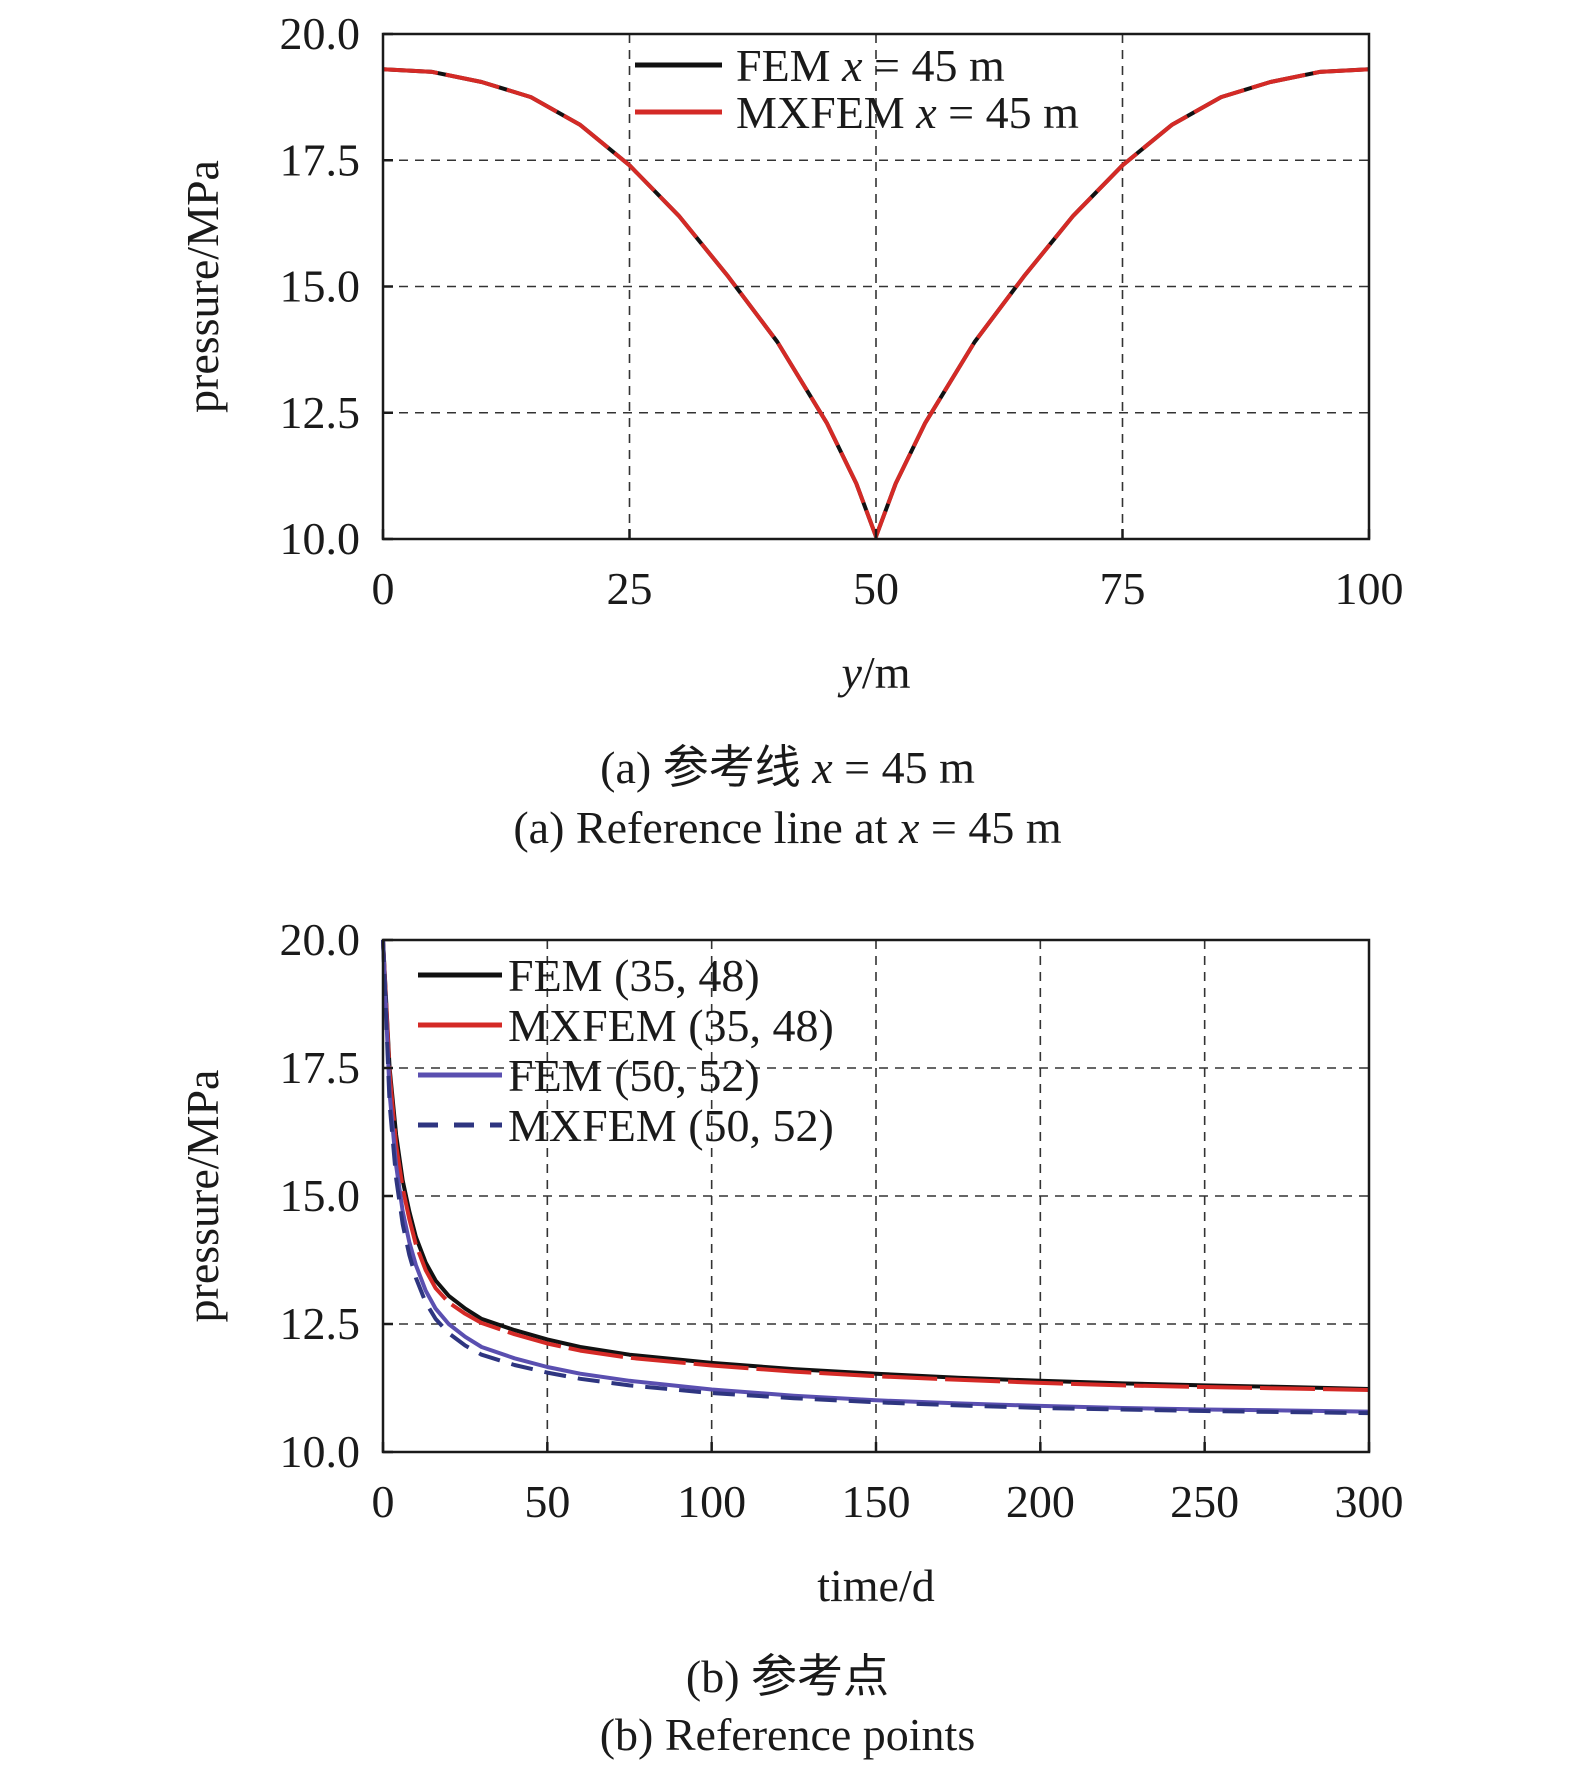 This screenshot has height=1769, width=1575. I want to click on chart-b-y-axis-label: pressure/MPa, so click(202, 1196).